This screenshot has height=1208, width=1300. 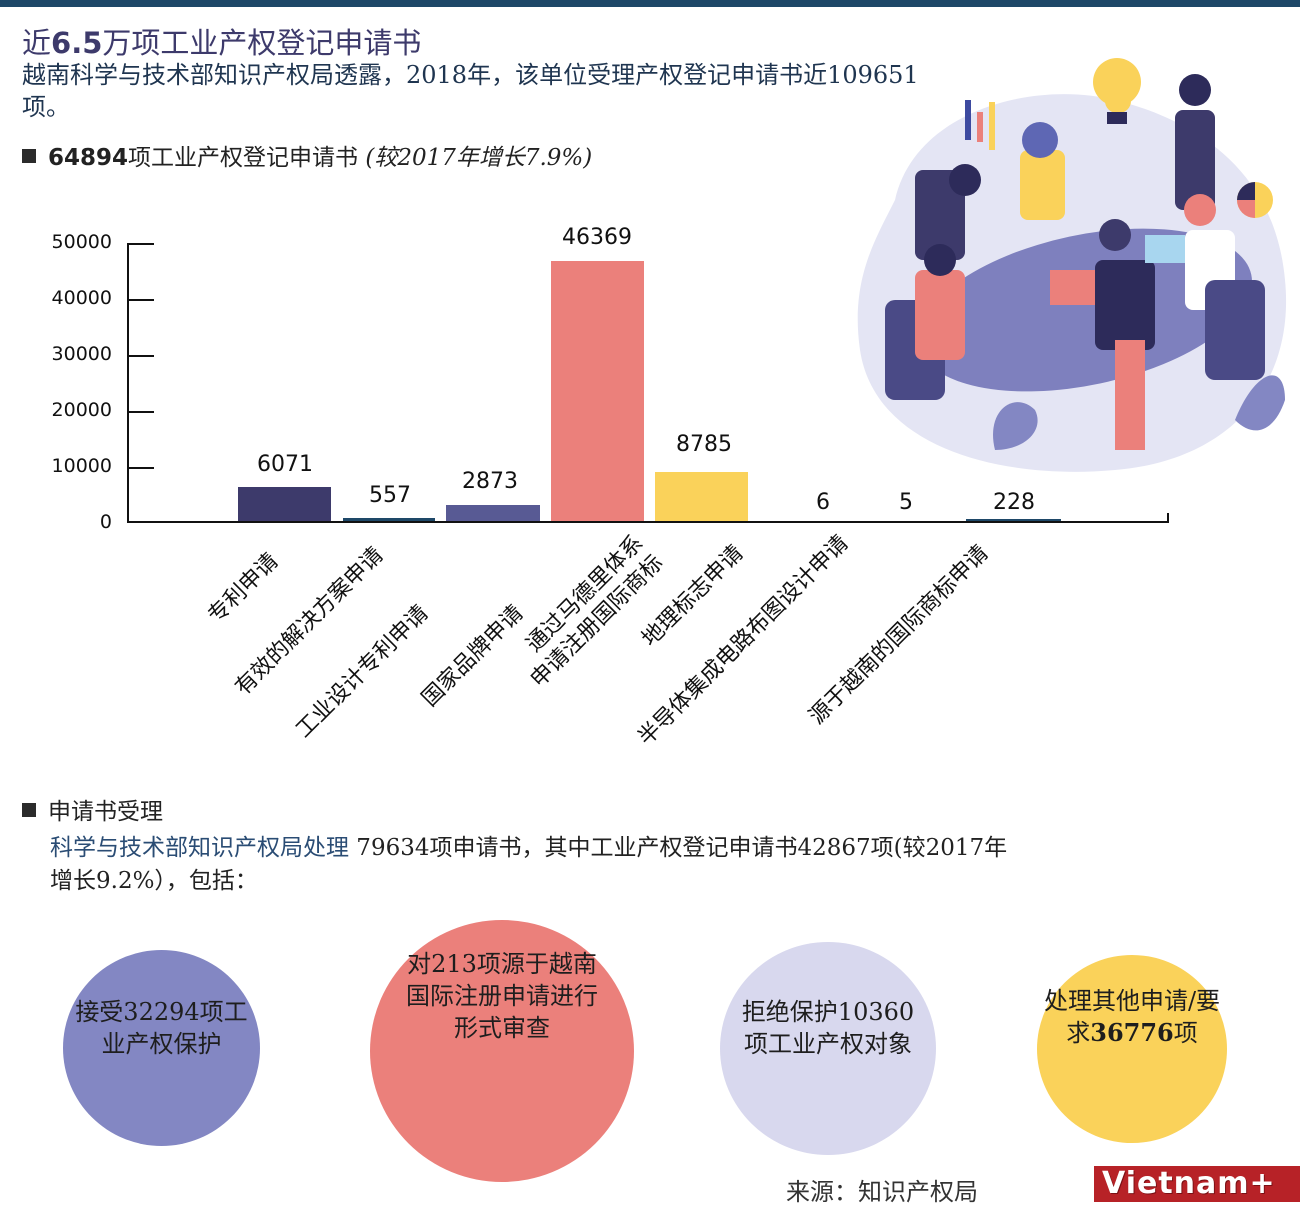 I want to click on circle-accepted: 接受32294项工业产权保护, so click(x=161, y=1048).